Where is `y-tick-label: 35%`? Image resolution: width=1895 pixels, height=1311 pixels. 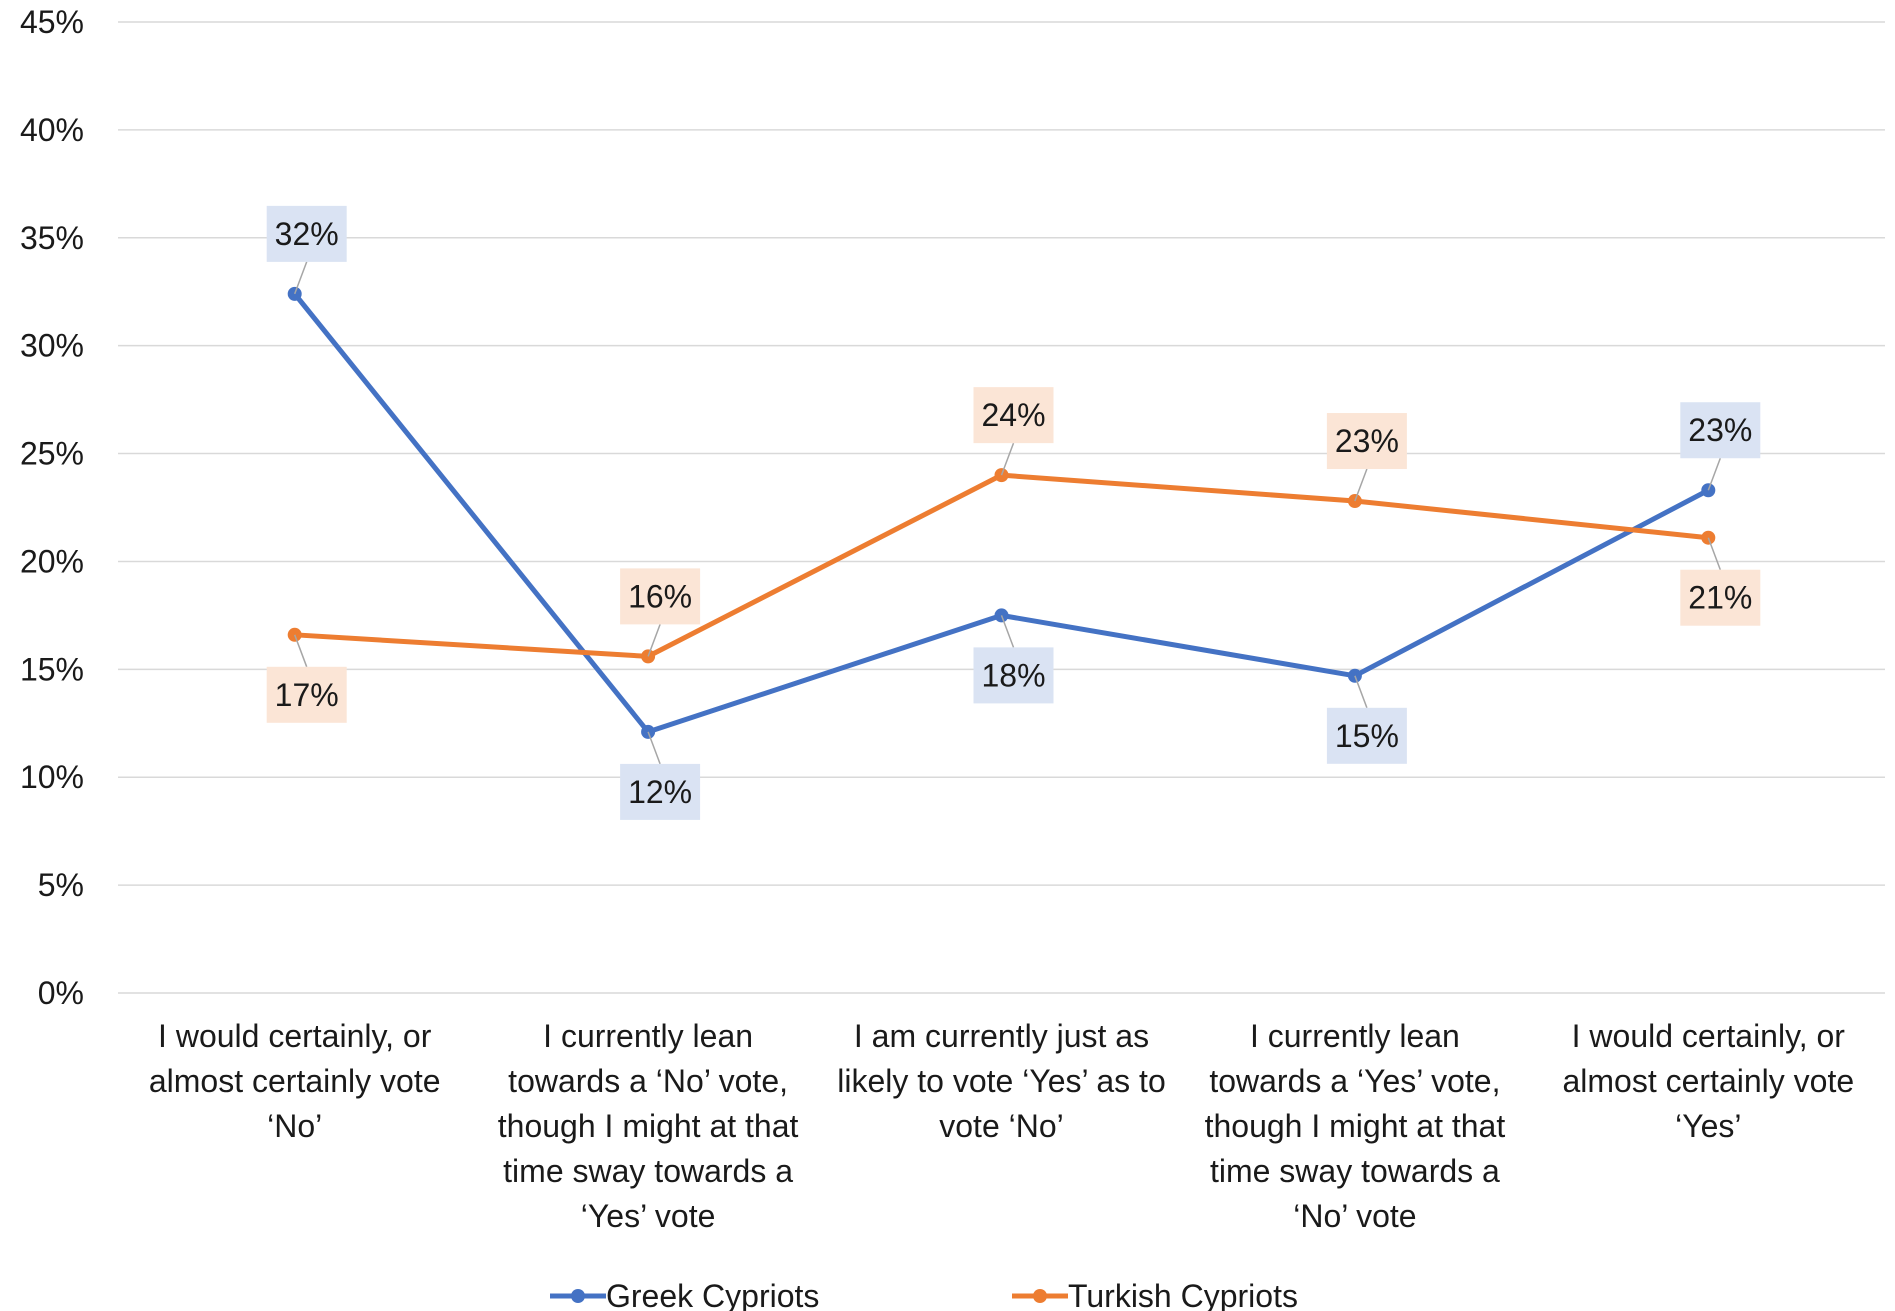 y-tick-label: 35% is located at coordinates (52, 238).